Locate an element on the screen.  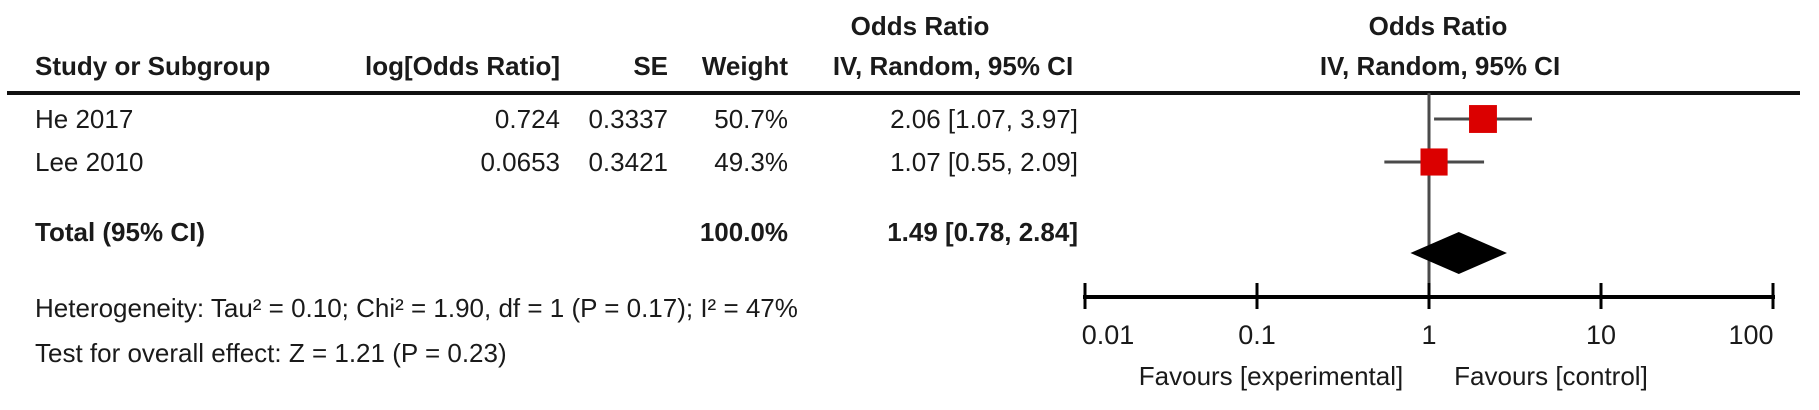
total-label: Total (95% CI) is located at coordinates (120, 232).